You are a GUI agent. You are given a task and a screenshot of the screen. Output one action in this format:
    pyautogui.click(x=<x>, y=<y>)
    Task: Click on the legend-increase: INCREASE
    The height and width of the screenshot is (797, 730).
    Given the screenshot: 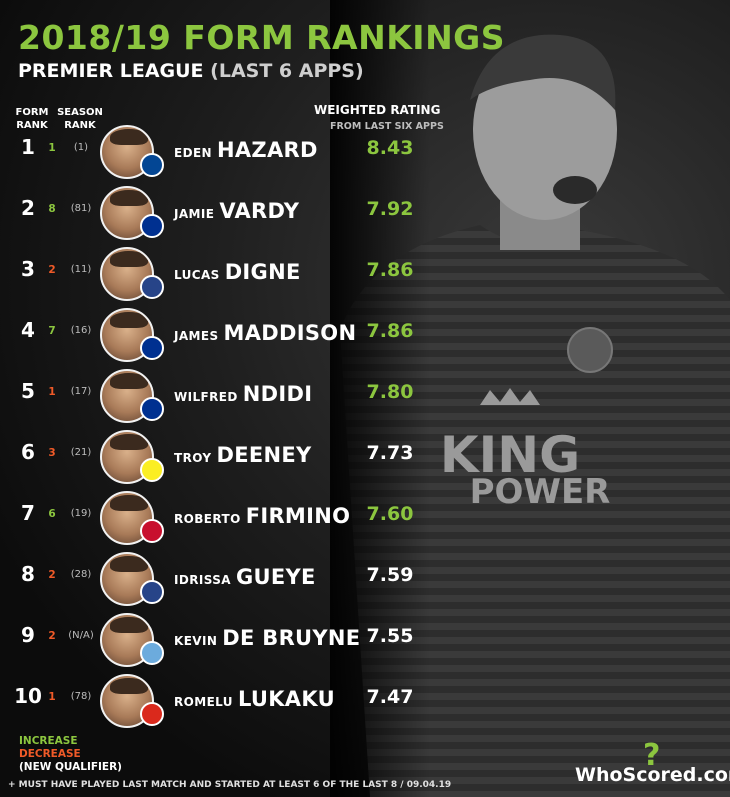 What is the action you would take?
    pyautogui.click(x=48, y=741)
    